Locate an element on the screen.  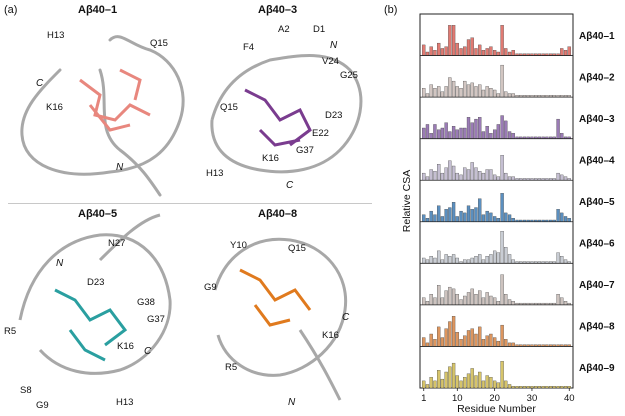
structure-1-sticks is located at coordinates (115, 100).